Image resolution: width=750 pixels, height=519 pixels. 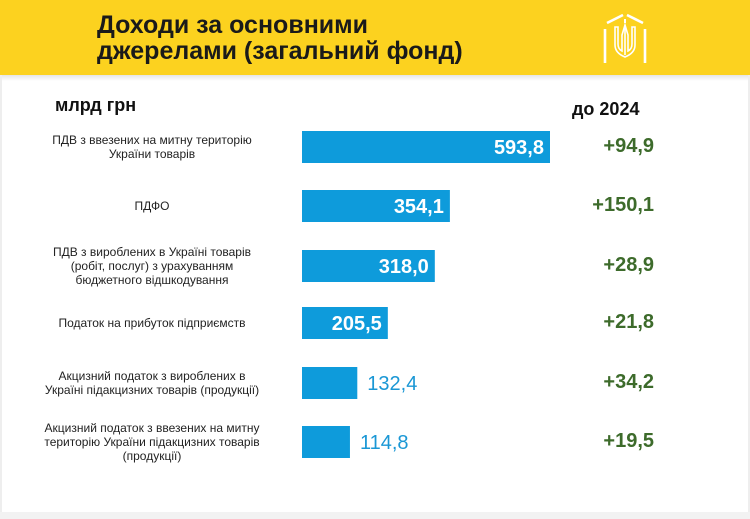 What do you see at coordinates (628, 441) in the screenshot?
I see `delta-value-6: +19,5` at bounding box center [628, 441].